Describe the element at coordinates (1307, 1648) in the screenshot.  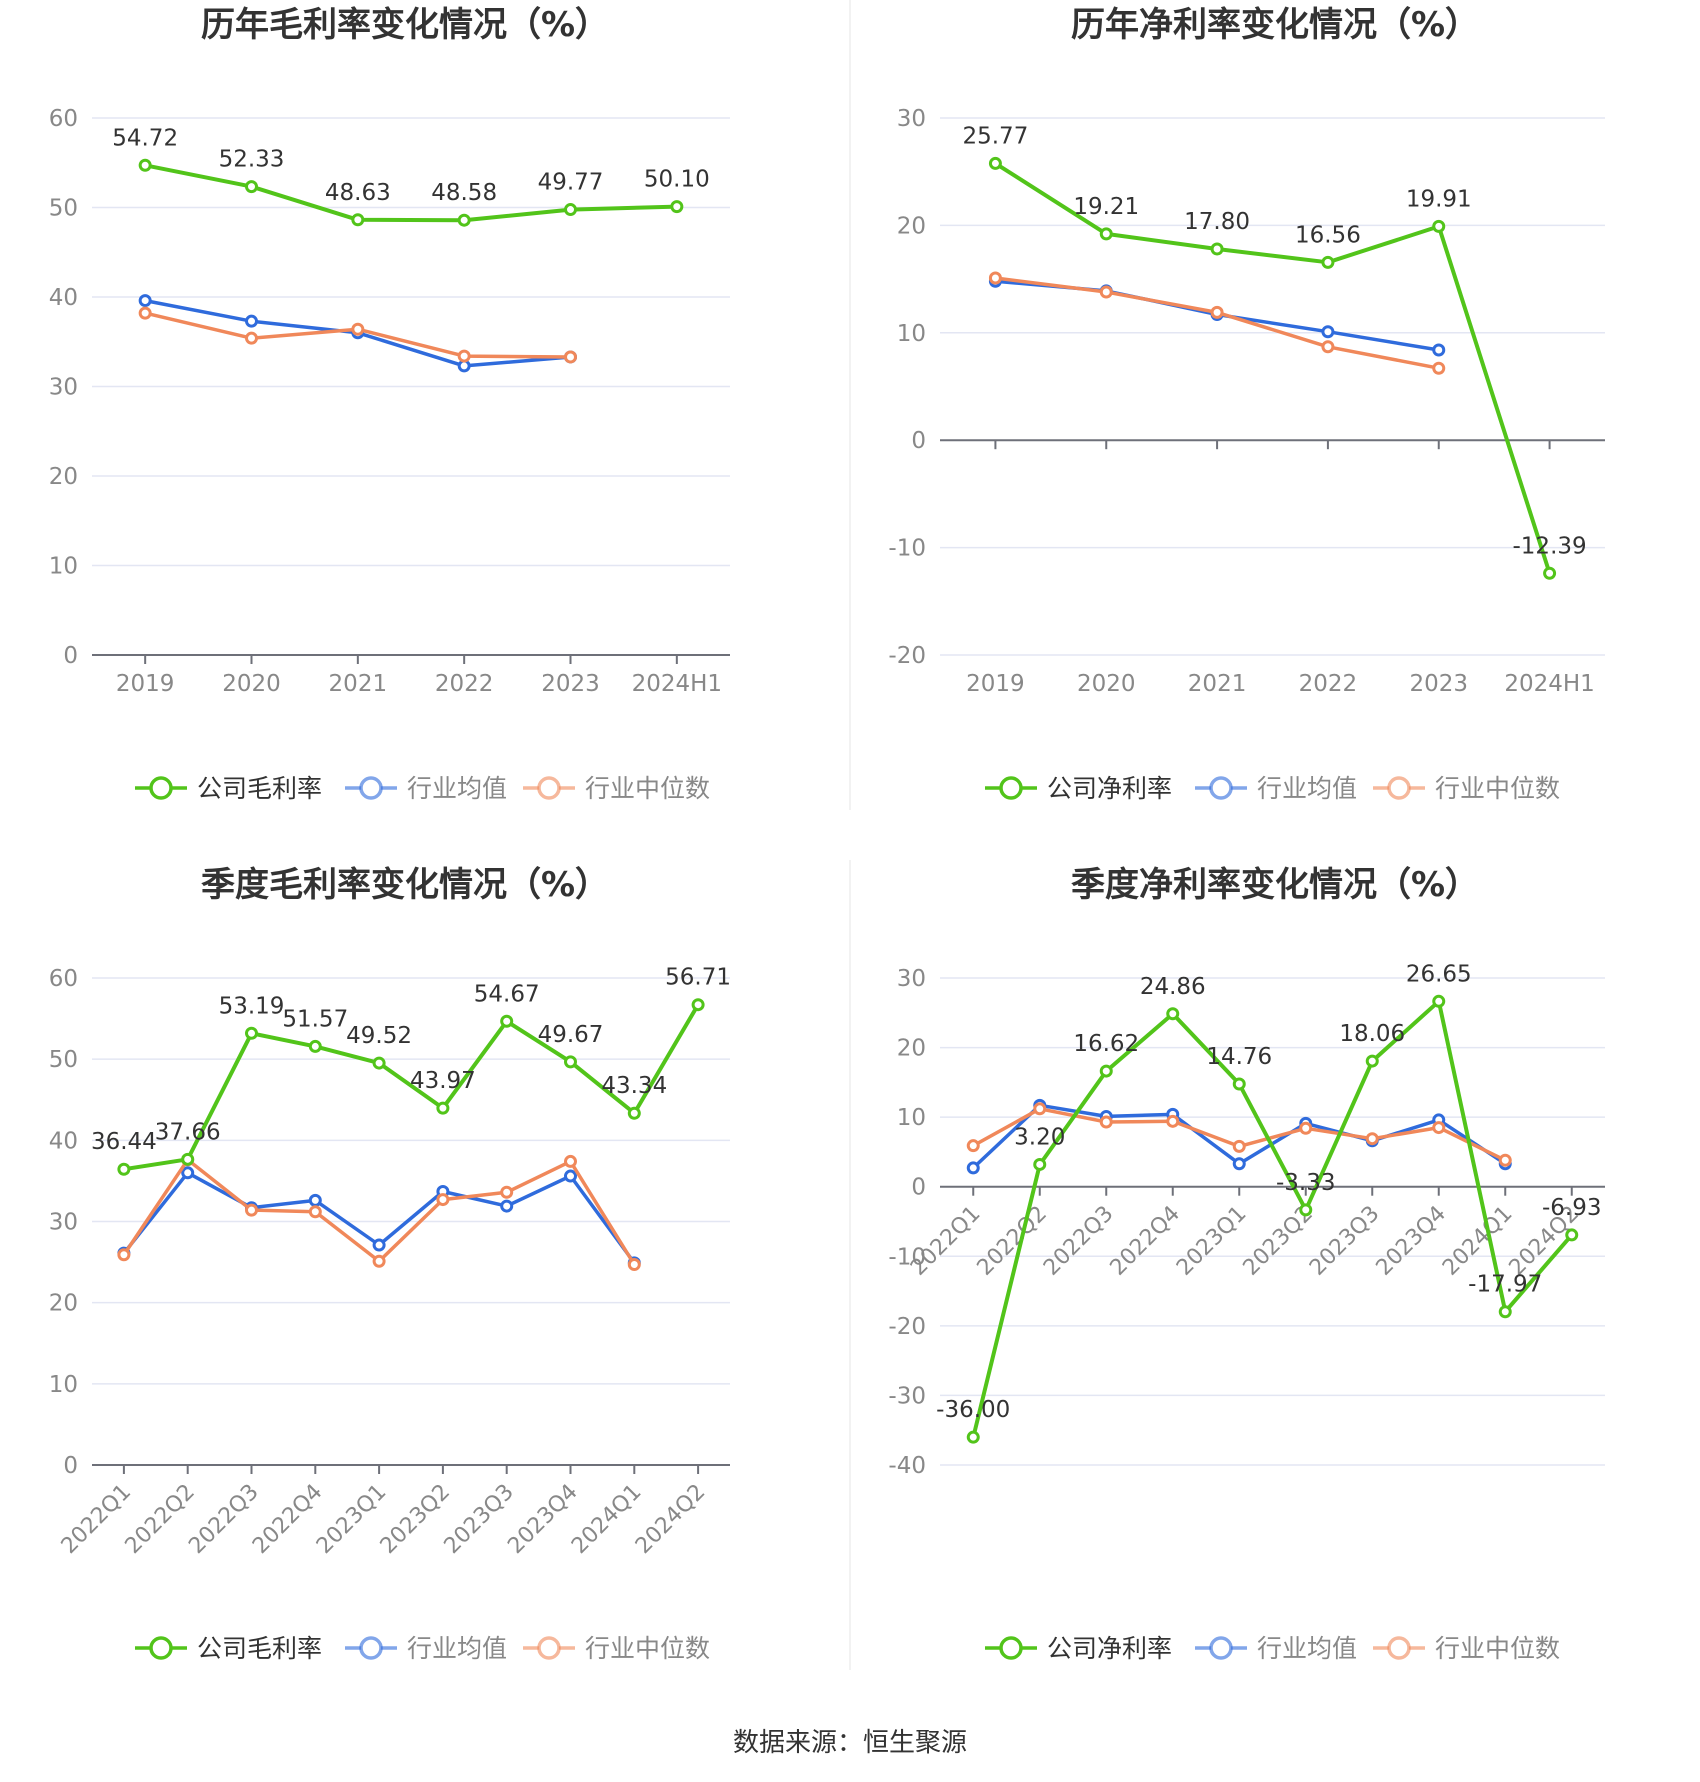
I see `chart4-legend-industry-avg-label: 行业均值` at that location.